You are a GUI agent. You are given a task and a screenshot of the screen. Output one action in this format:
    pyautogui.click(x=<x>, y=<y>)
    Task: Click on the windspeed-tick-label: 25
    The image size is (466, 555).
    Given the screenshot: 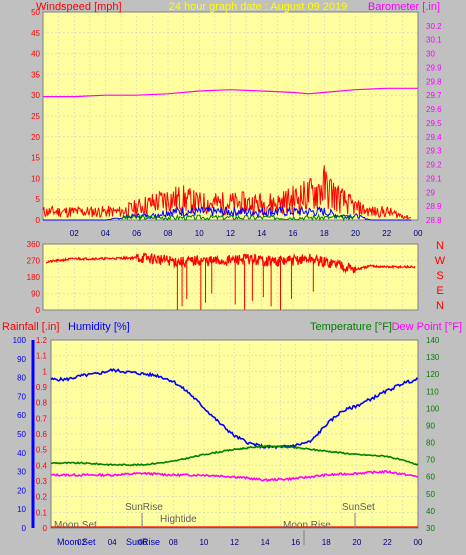 What is the action you would take?
    pyautogui.click(x=35, y=116)
    